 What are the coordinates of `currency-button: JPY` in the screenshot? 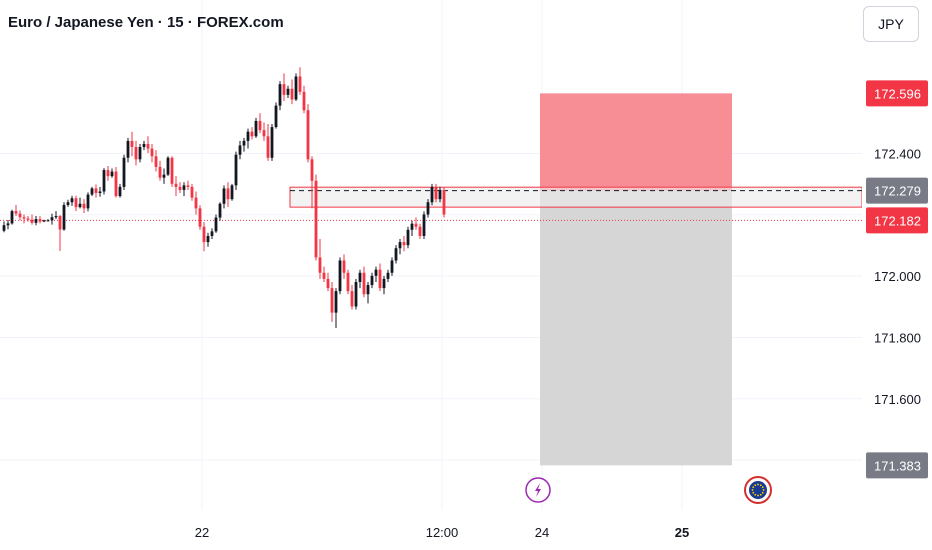 It's located at (891, 24).